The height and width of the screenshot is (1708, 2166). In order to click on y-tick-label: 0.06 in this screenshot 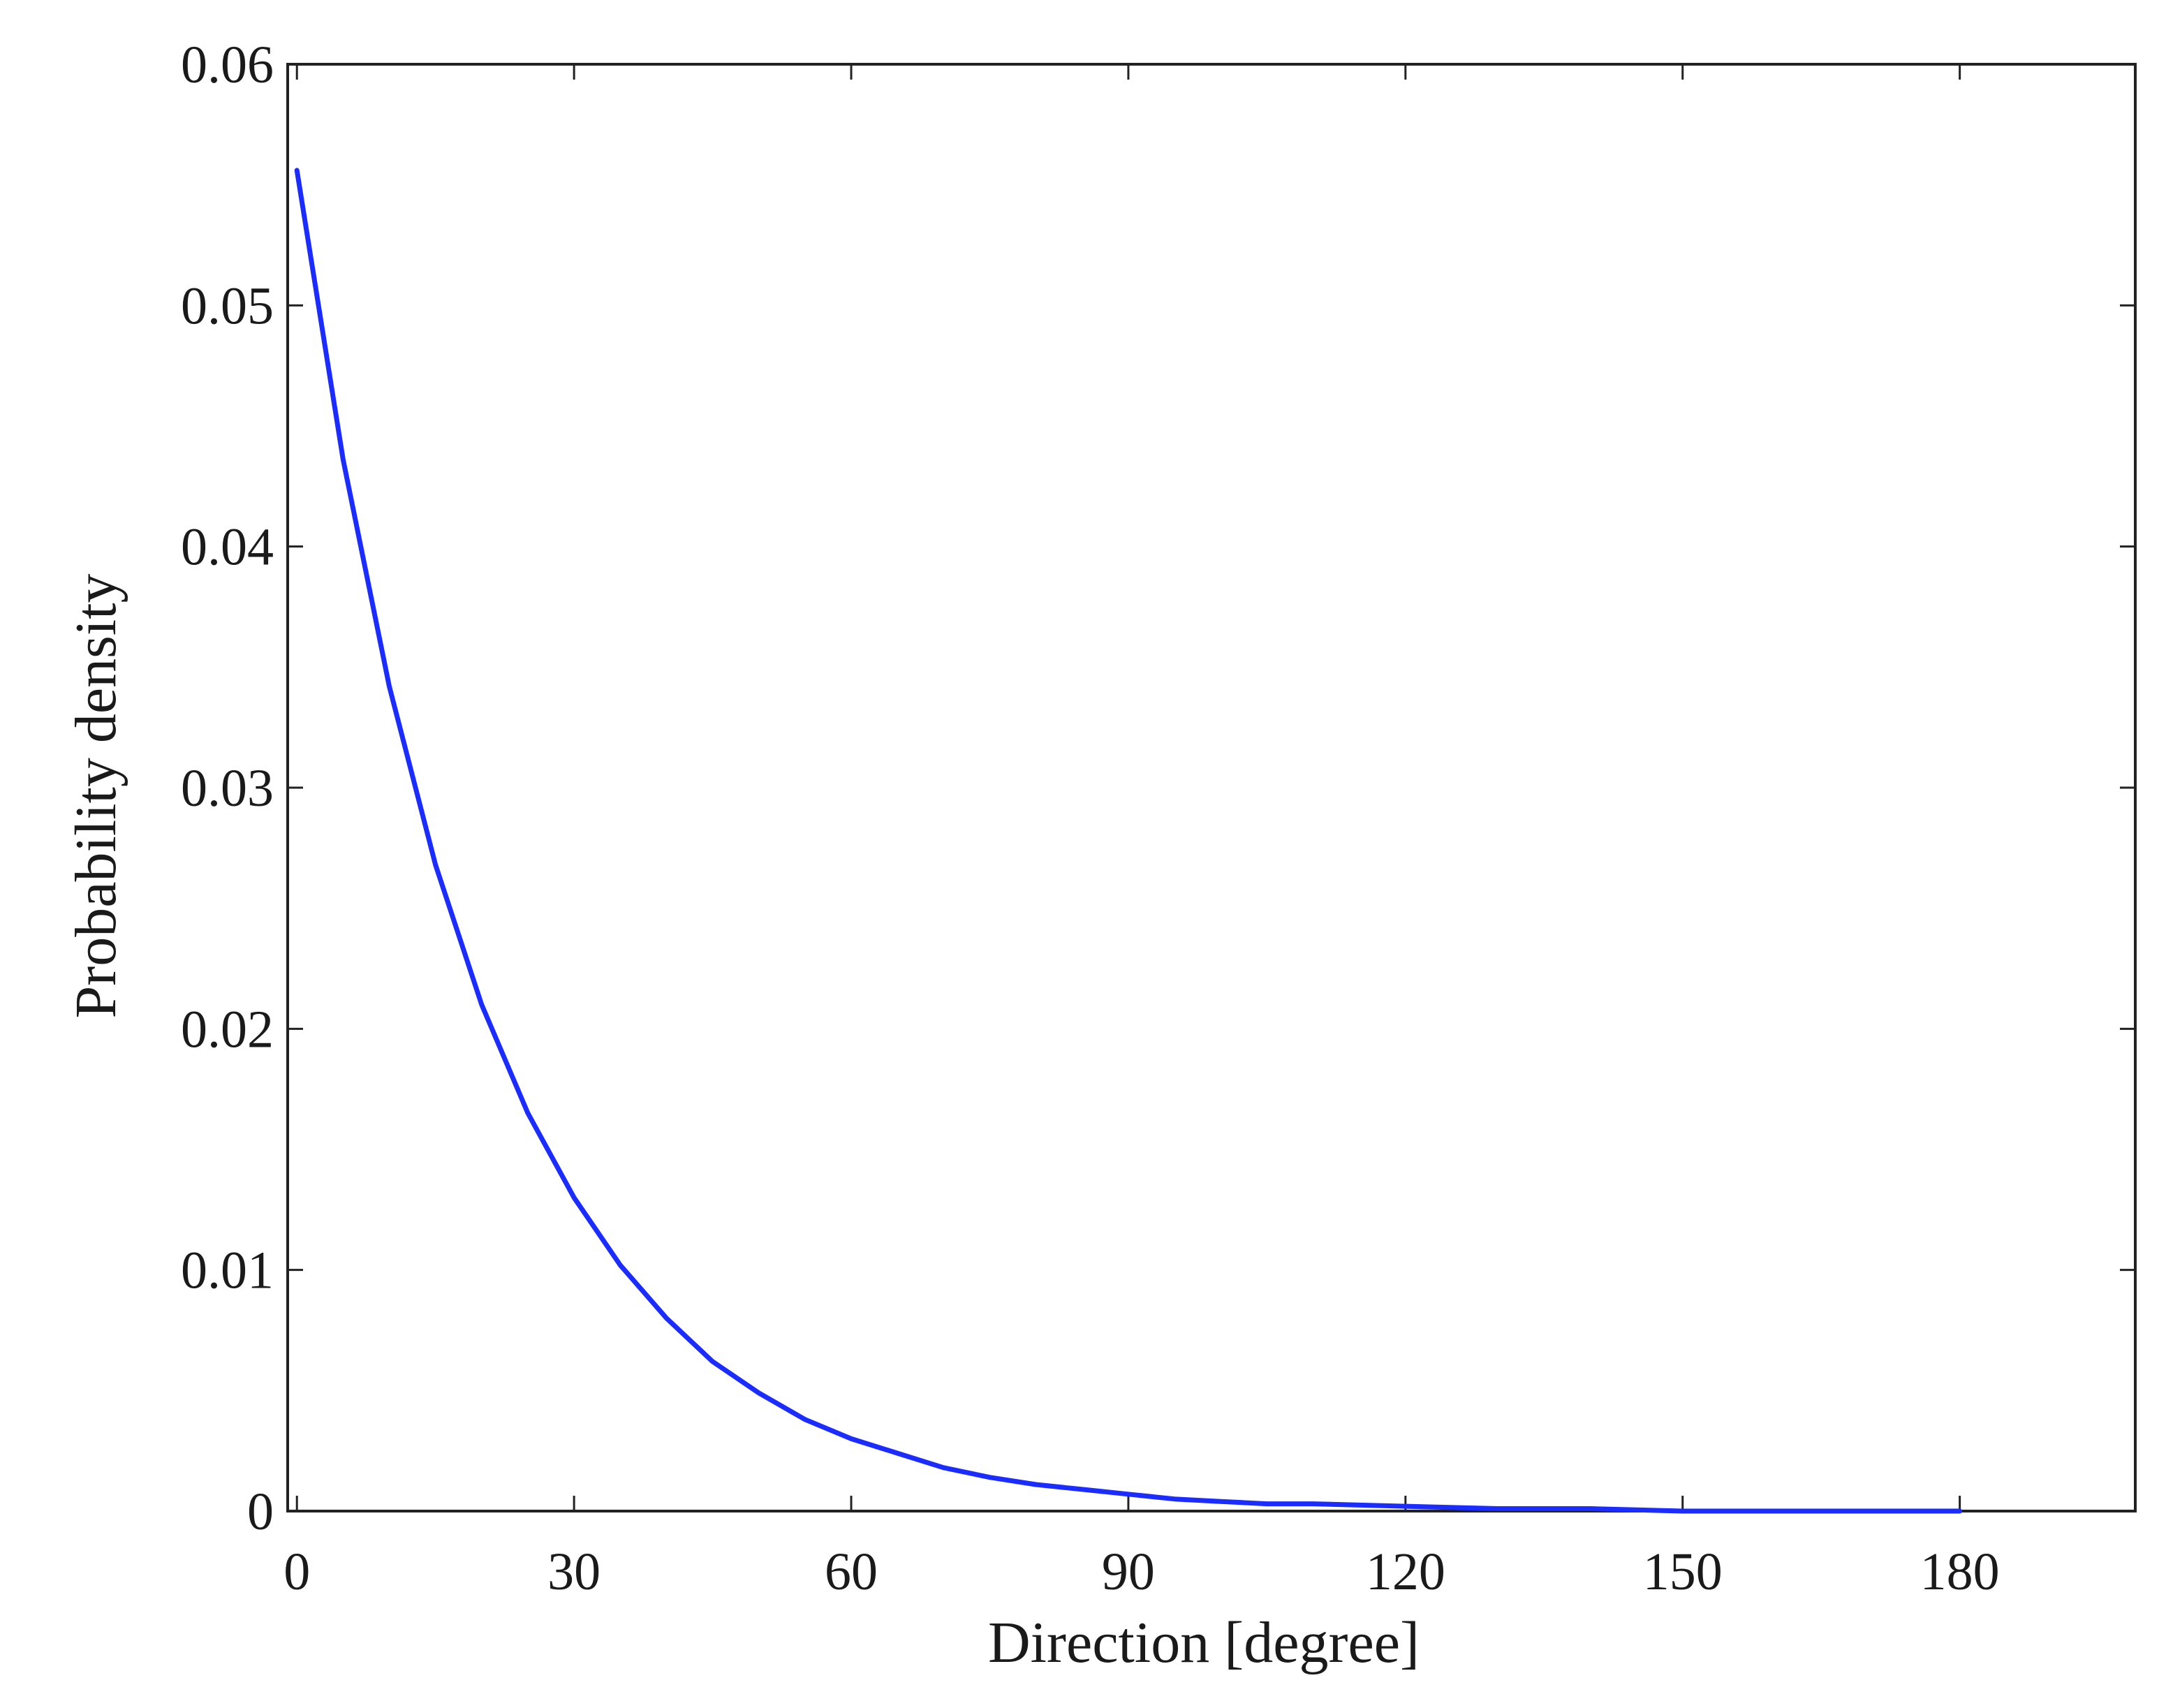, I will do `click(228, 65)`.